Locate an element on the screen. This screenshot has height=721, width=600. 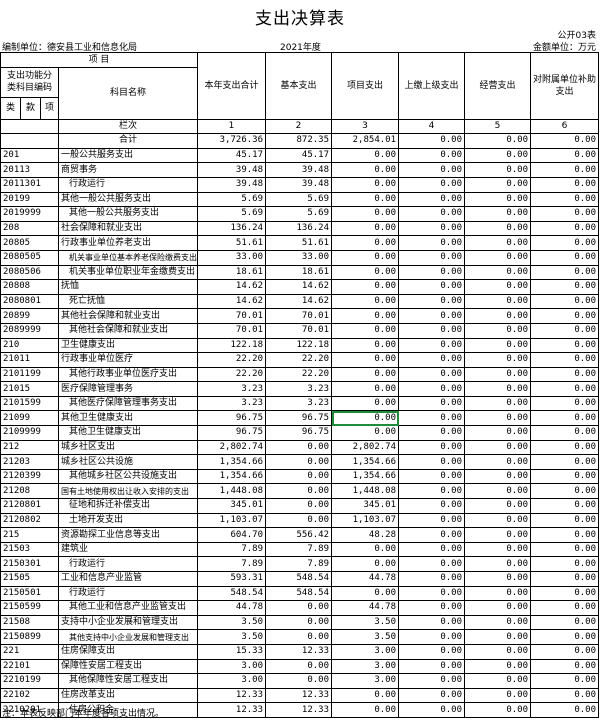
code-cell: 20899 is located at coordinates (29, 316).